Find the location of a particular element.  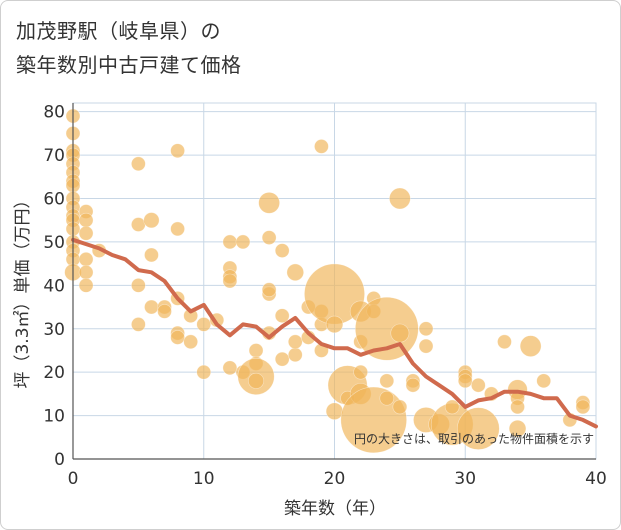

y-axis-label: 坪（3.3㎡）単価（万円） is located at coordinates (23, 289).